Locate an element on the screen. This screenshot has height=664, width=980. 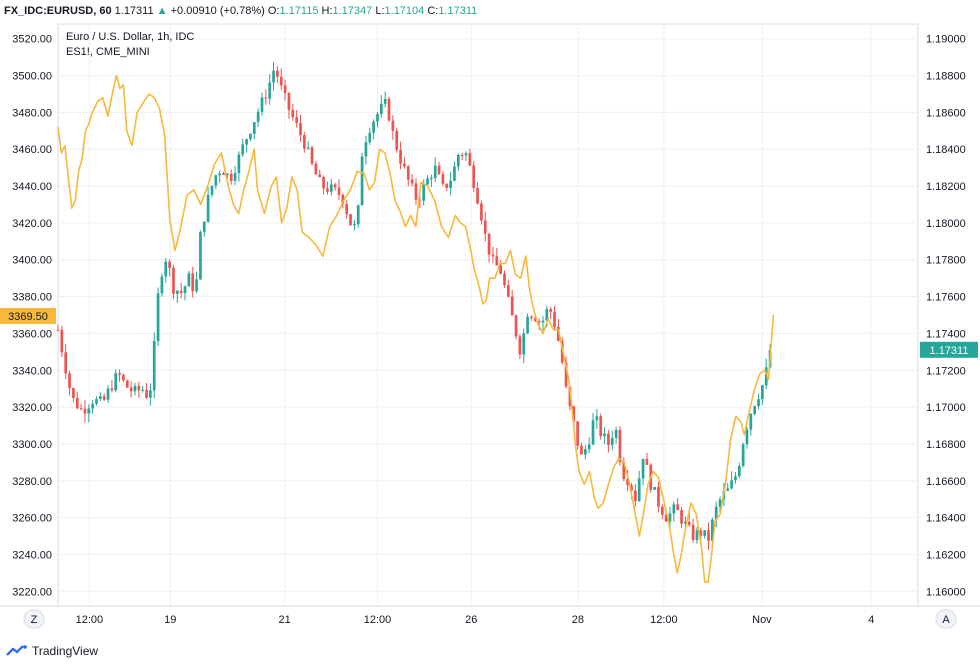
open-label: O: is located at coordinates (273, 11).